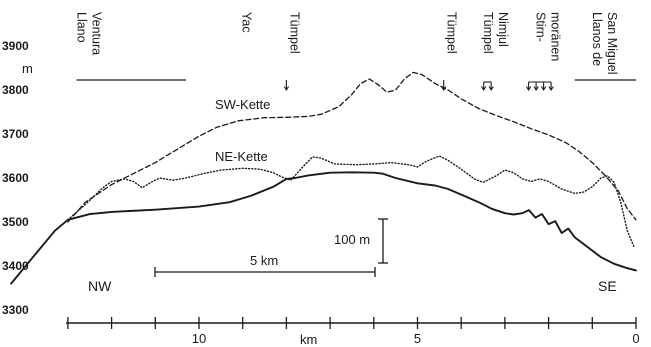  I want to click on place-label-stirn-mor-nen: Stirn-moränen, so click(543, 52).